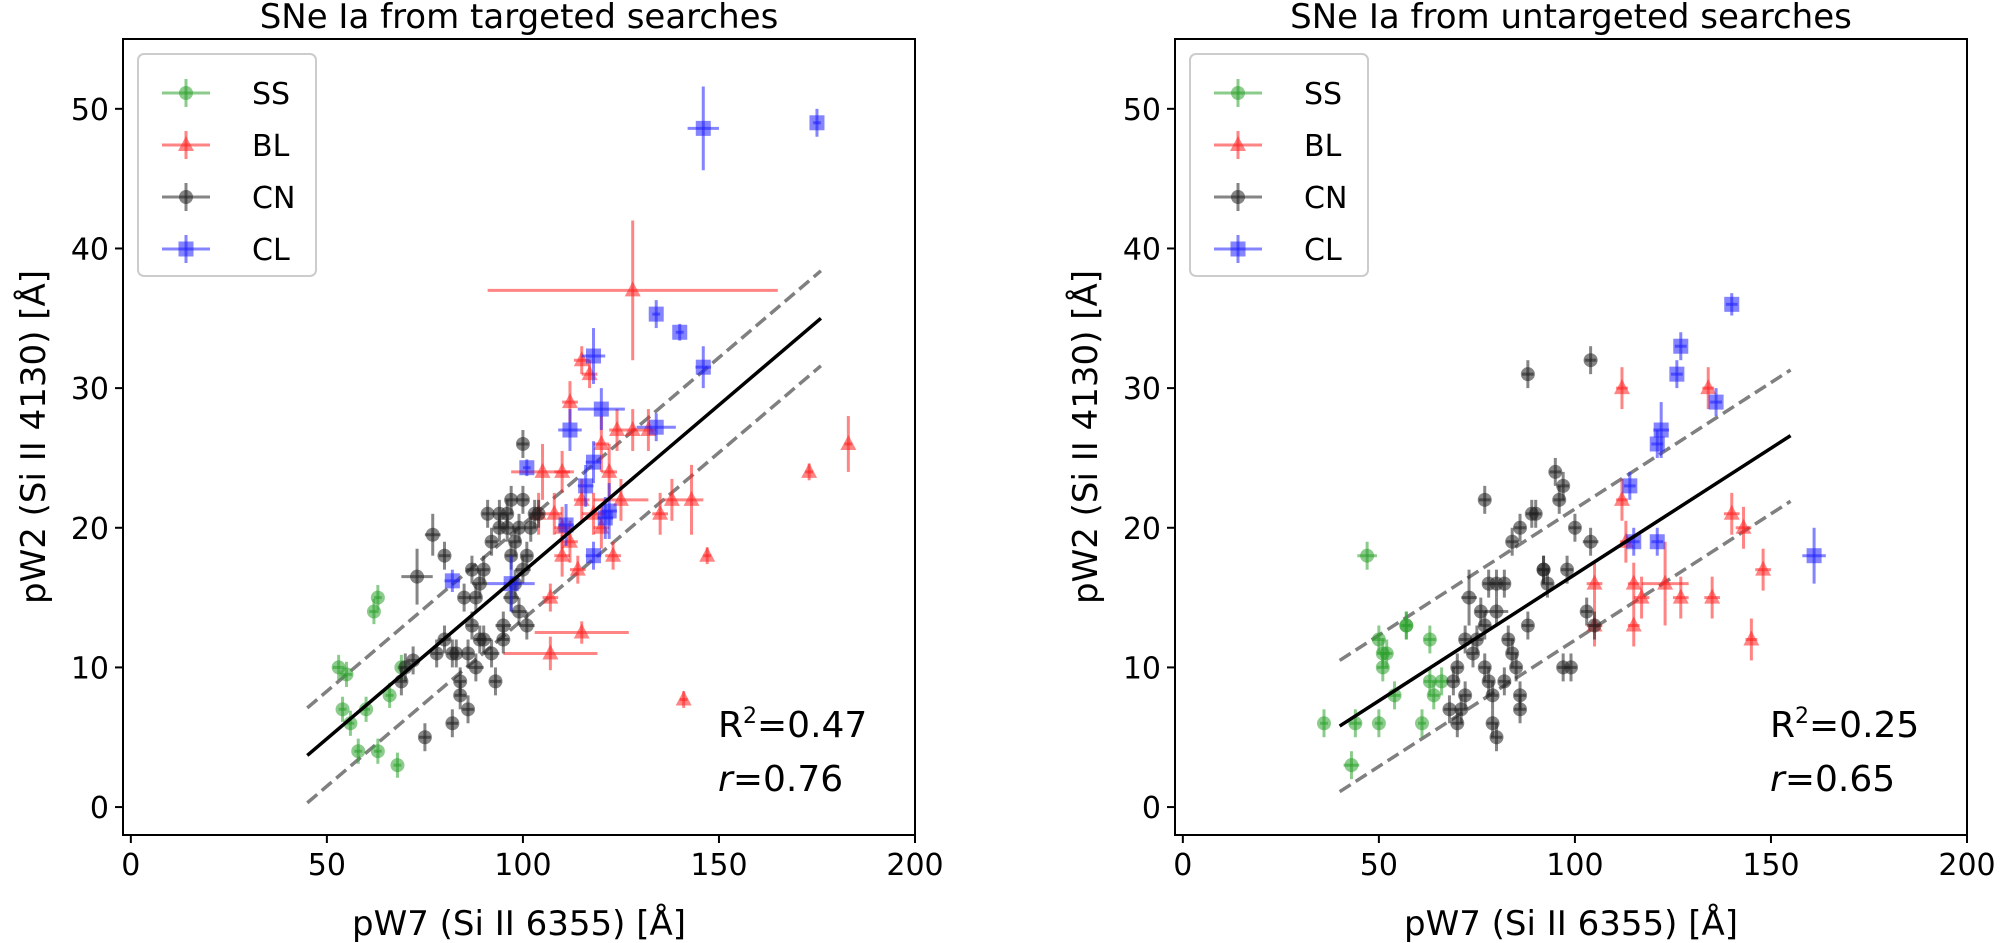 The height and width of the screenshot is (943, 2000). I want to click on lower-band-line, so click(1565, 646).